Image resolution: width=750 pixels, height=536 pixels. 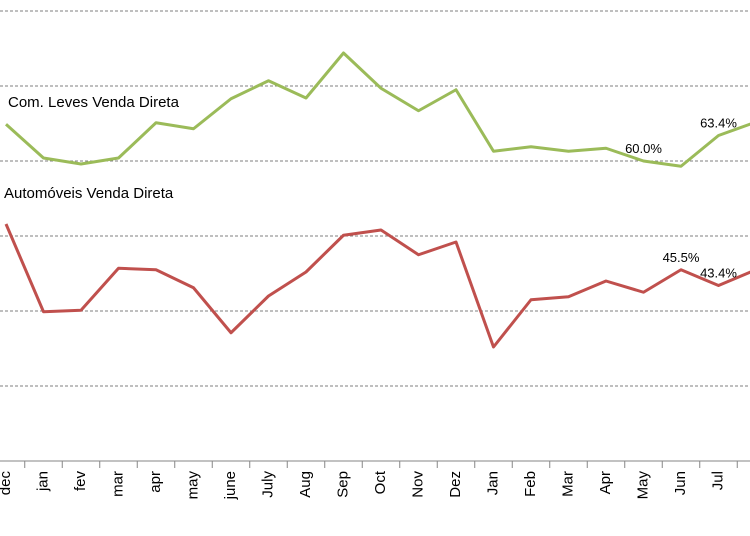 What do you see at coordinates (455, 484) in the screenshot?
I see `x-tick-label: Dez` at bounding box center [455, 484].